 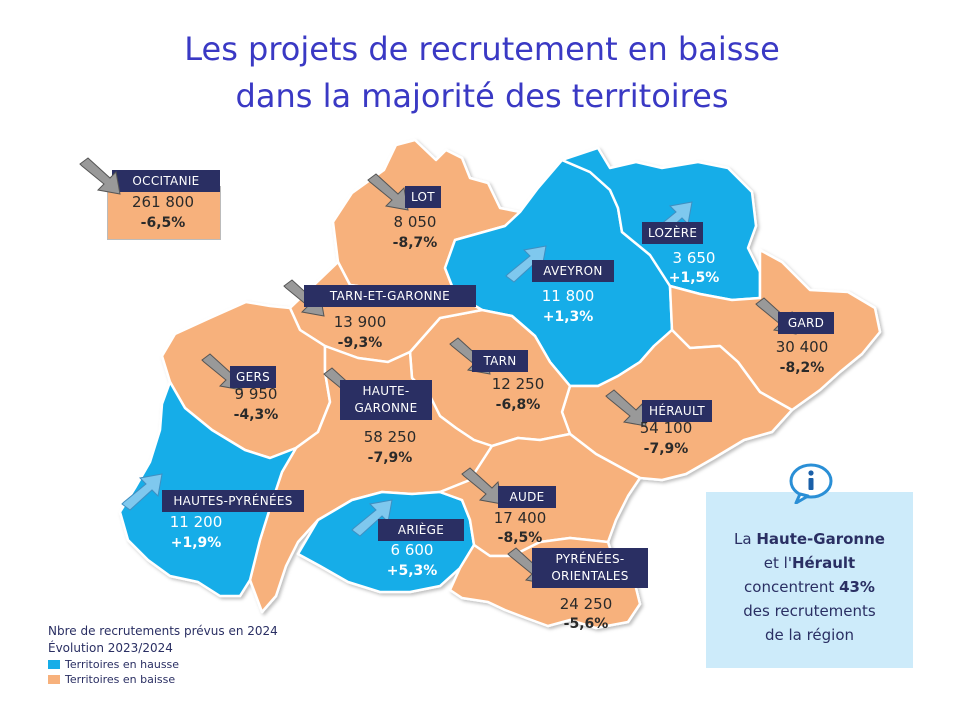 I want to click on info-line-5: de la région, so click(x=809, y=635).